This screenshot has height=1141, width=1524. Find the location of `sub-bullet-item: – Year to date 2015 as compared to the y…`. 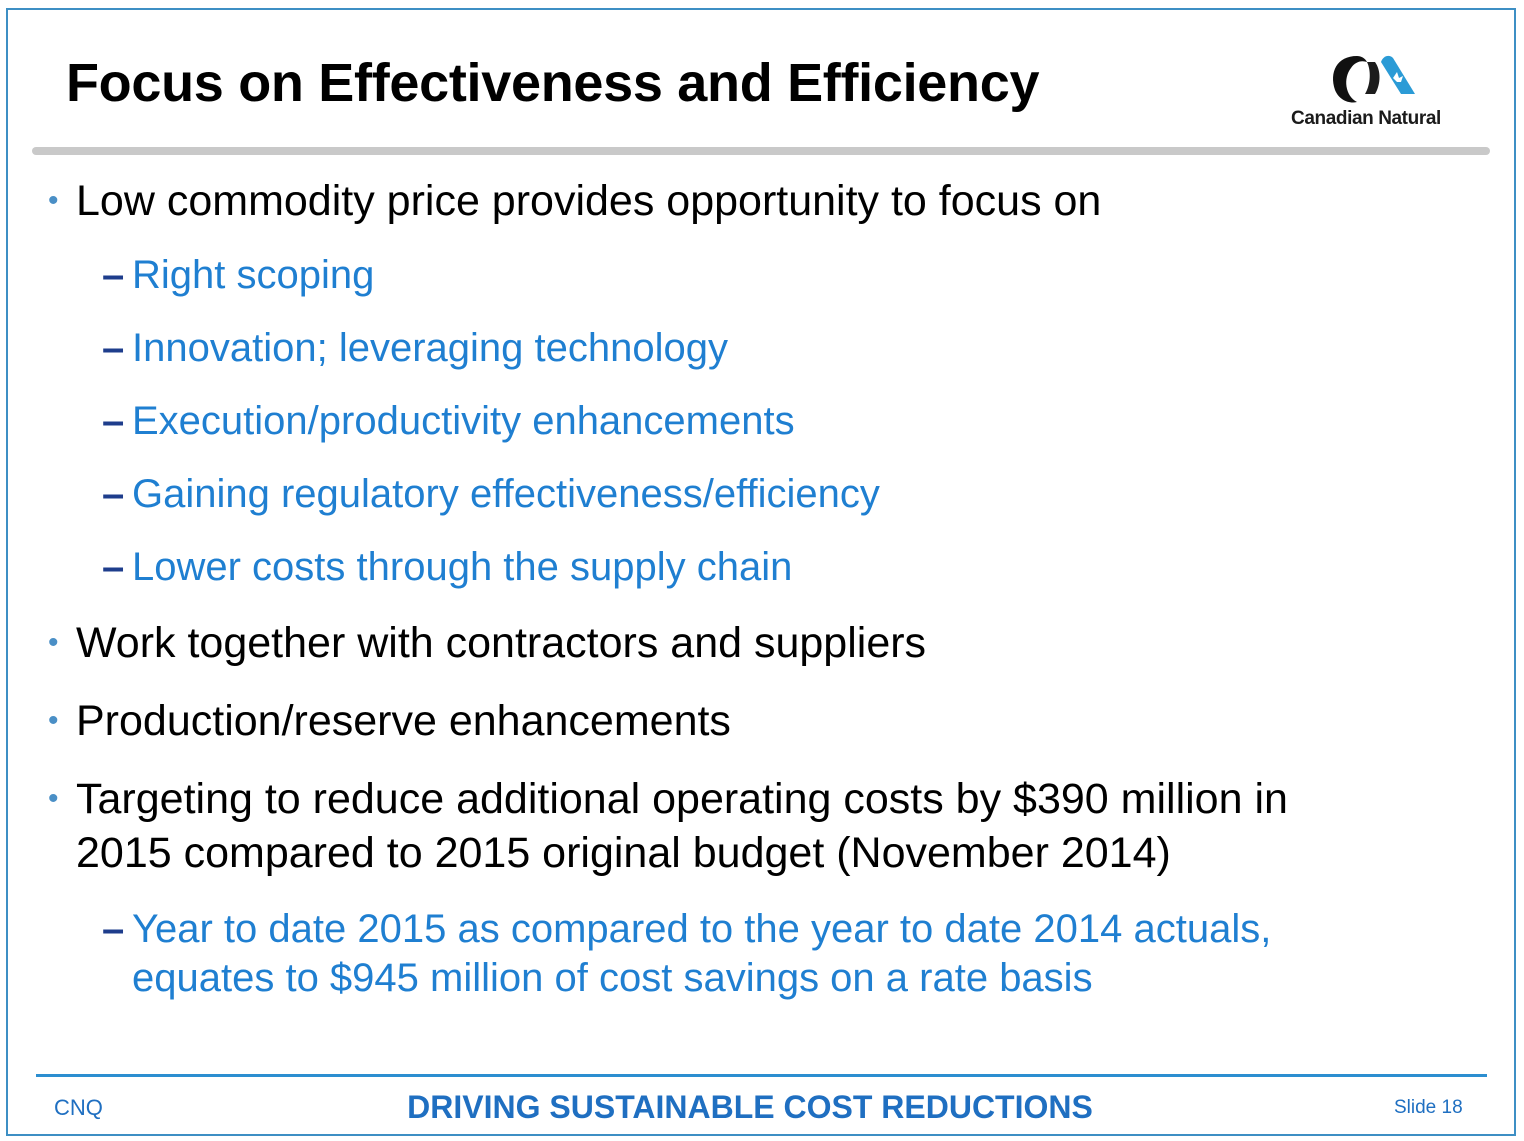

sub-bullet-item: – Year to date 2015 as compared to the y… is located at coordinates (687, 929).